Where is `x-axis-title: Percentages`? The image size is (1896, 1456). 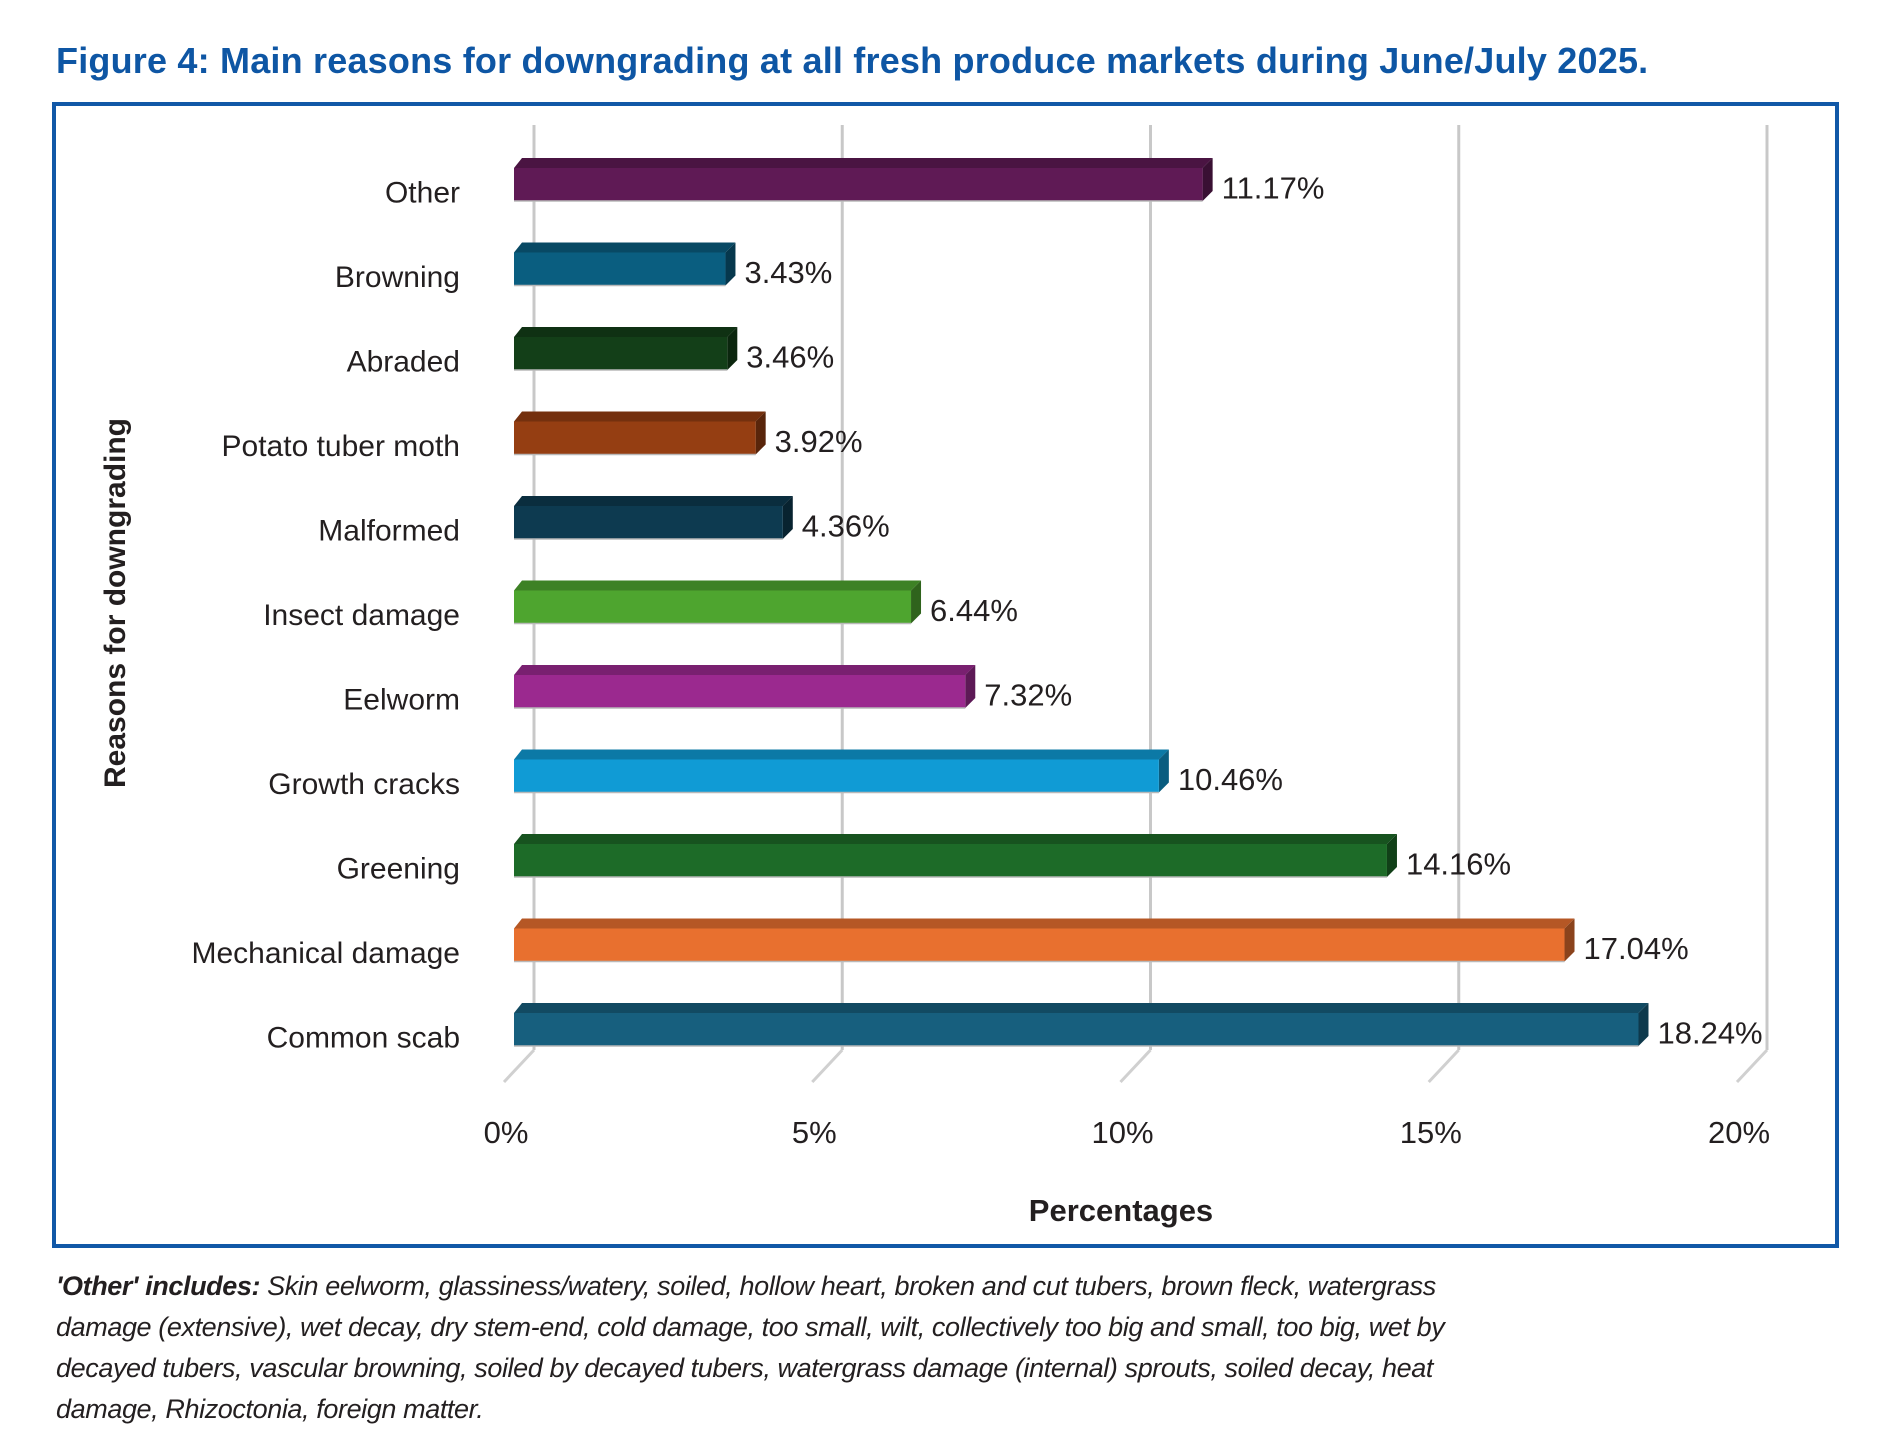
x-axis-title: Percentages is located at coordinates (1121, 1210).